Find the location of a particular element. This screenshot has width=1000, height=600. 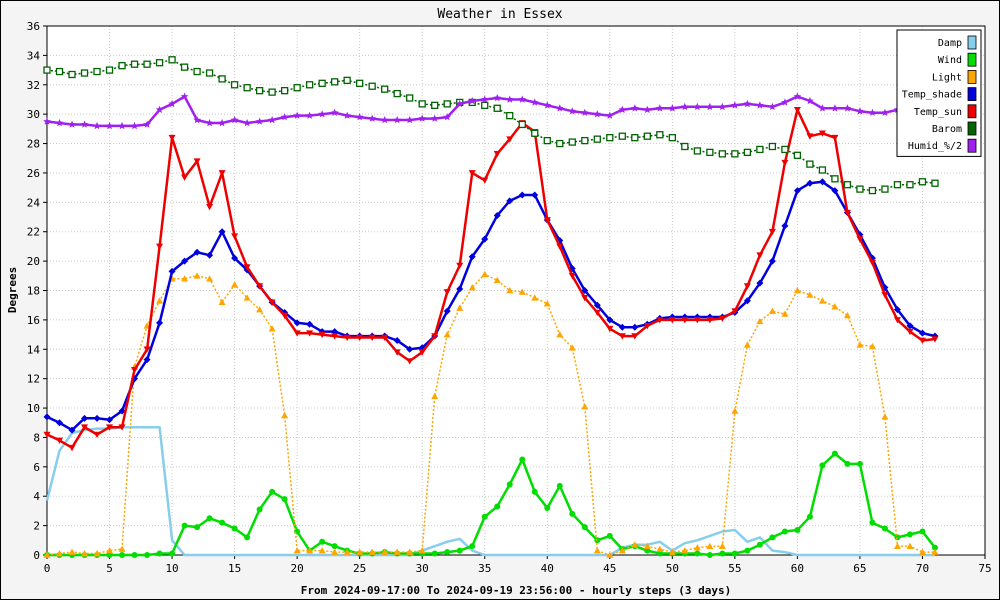

legend-label: Barom is located at coordinates (947, 129).